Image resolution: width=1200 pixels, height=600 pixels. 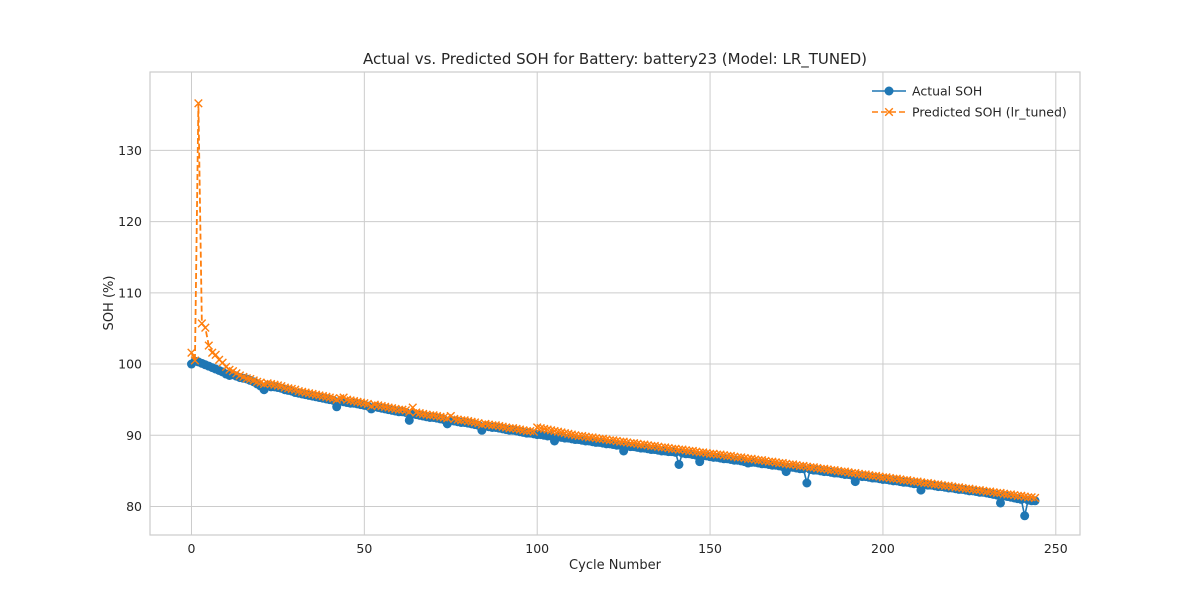 I want to click on y-tick-label-1: 90, so click(x=134, y=435).